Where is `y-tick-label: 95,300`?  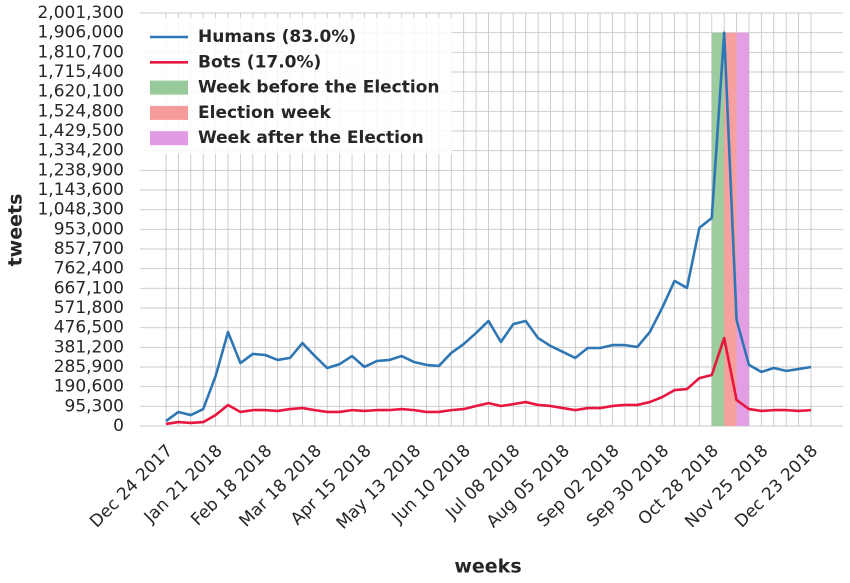 y-tick-label: 95,300 is located at coordinates (94, 406).